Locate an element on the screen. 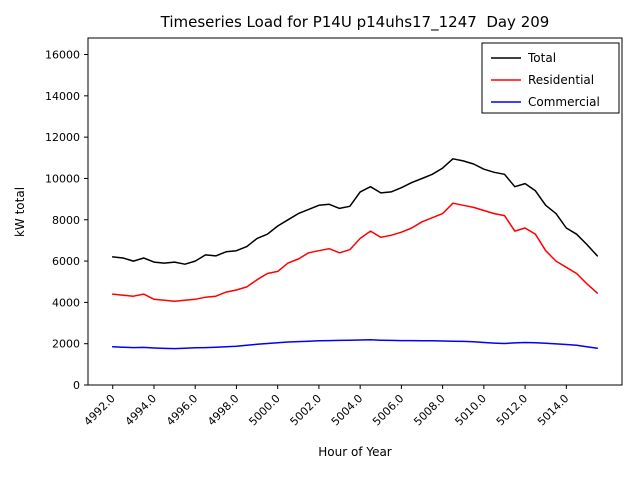 Image resolution: width=640 pixels, height=480 pixels. x-tick-label: 4996.0 is located at coordinates (182, 410).